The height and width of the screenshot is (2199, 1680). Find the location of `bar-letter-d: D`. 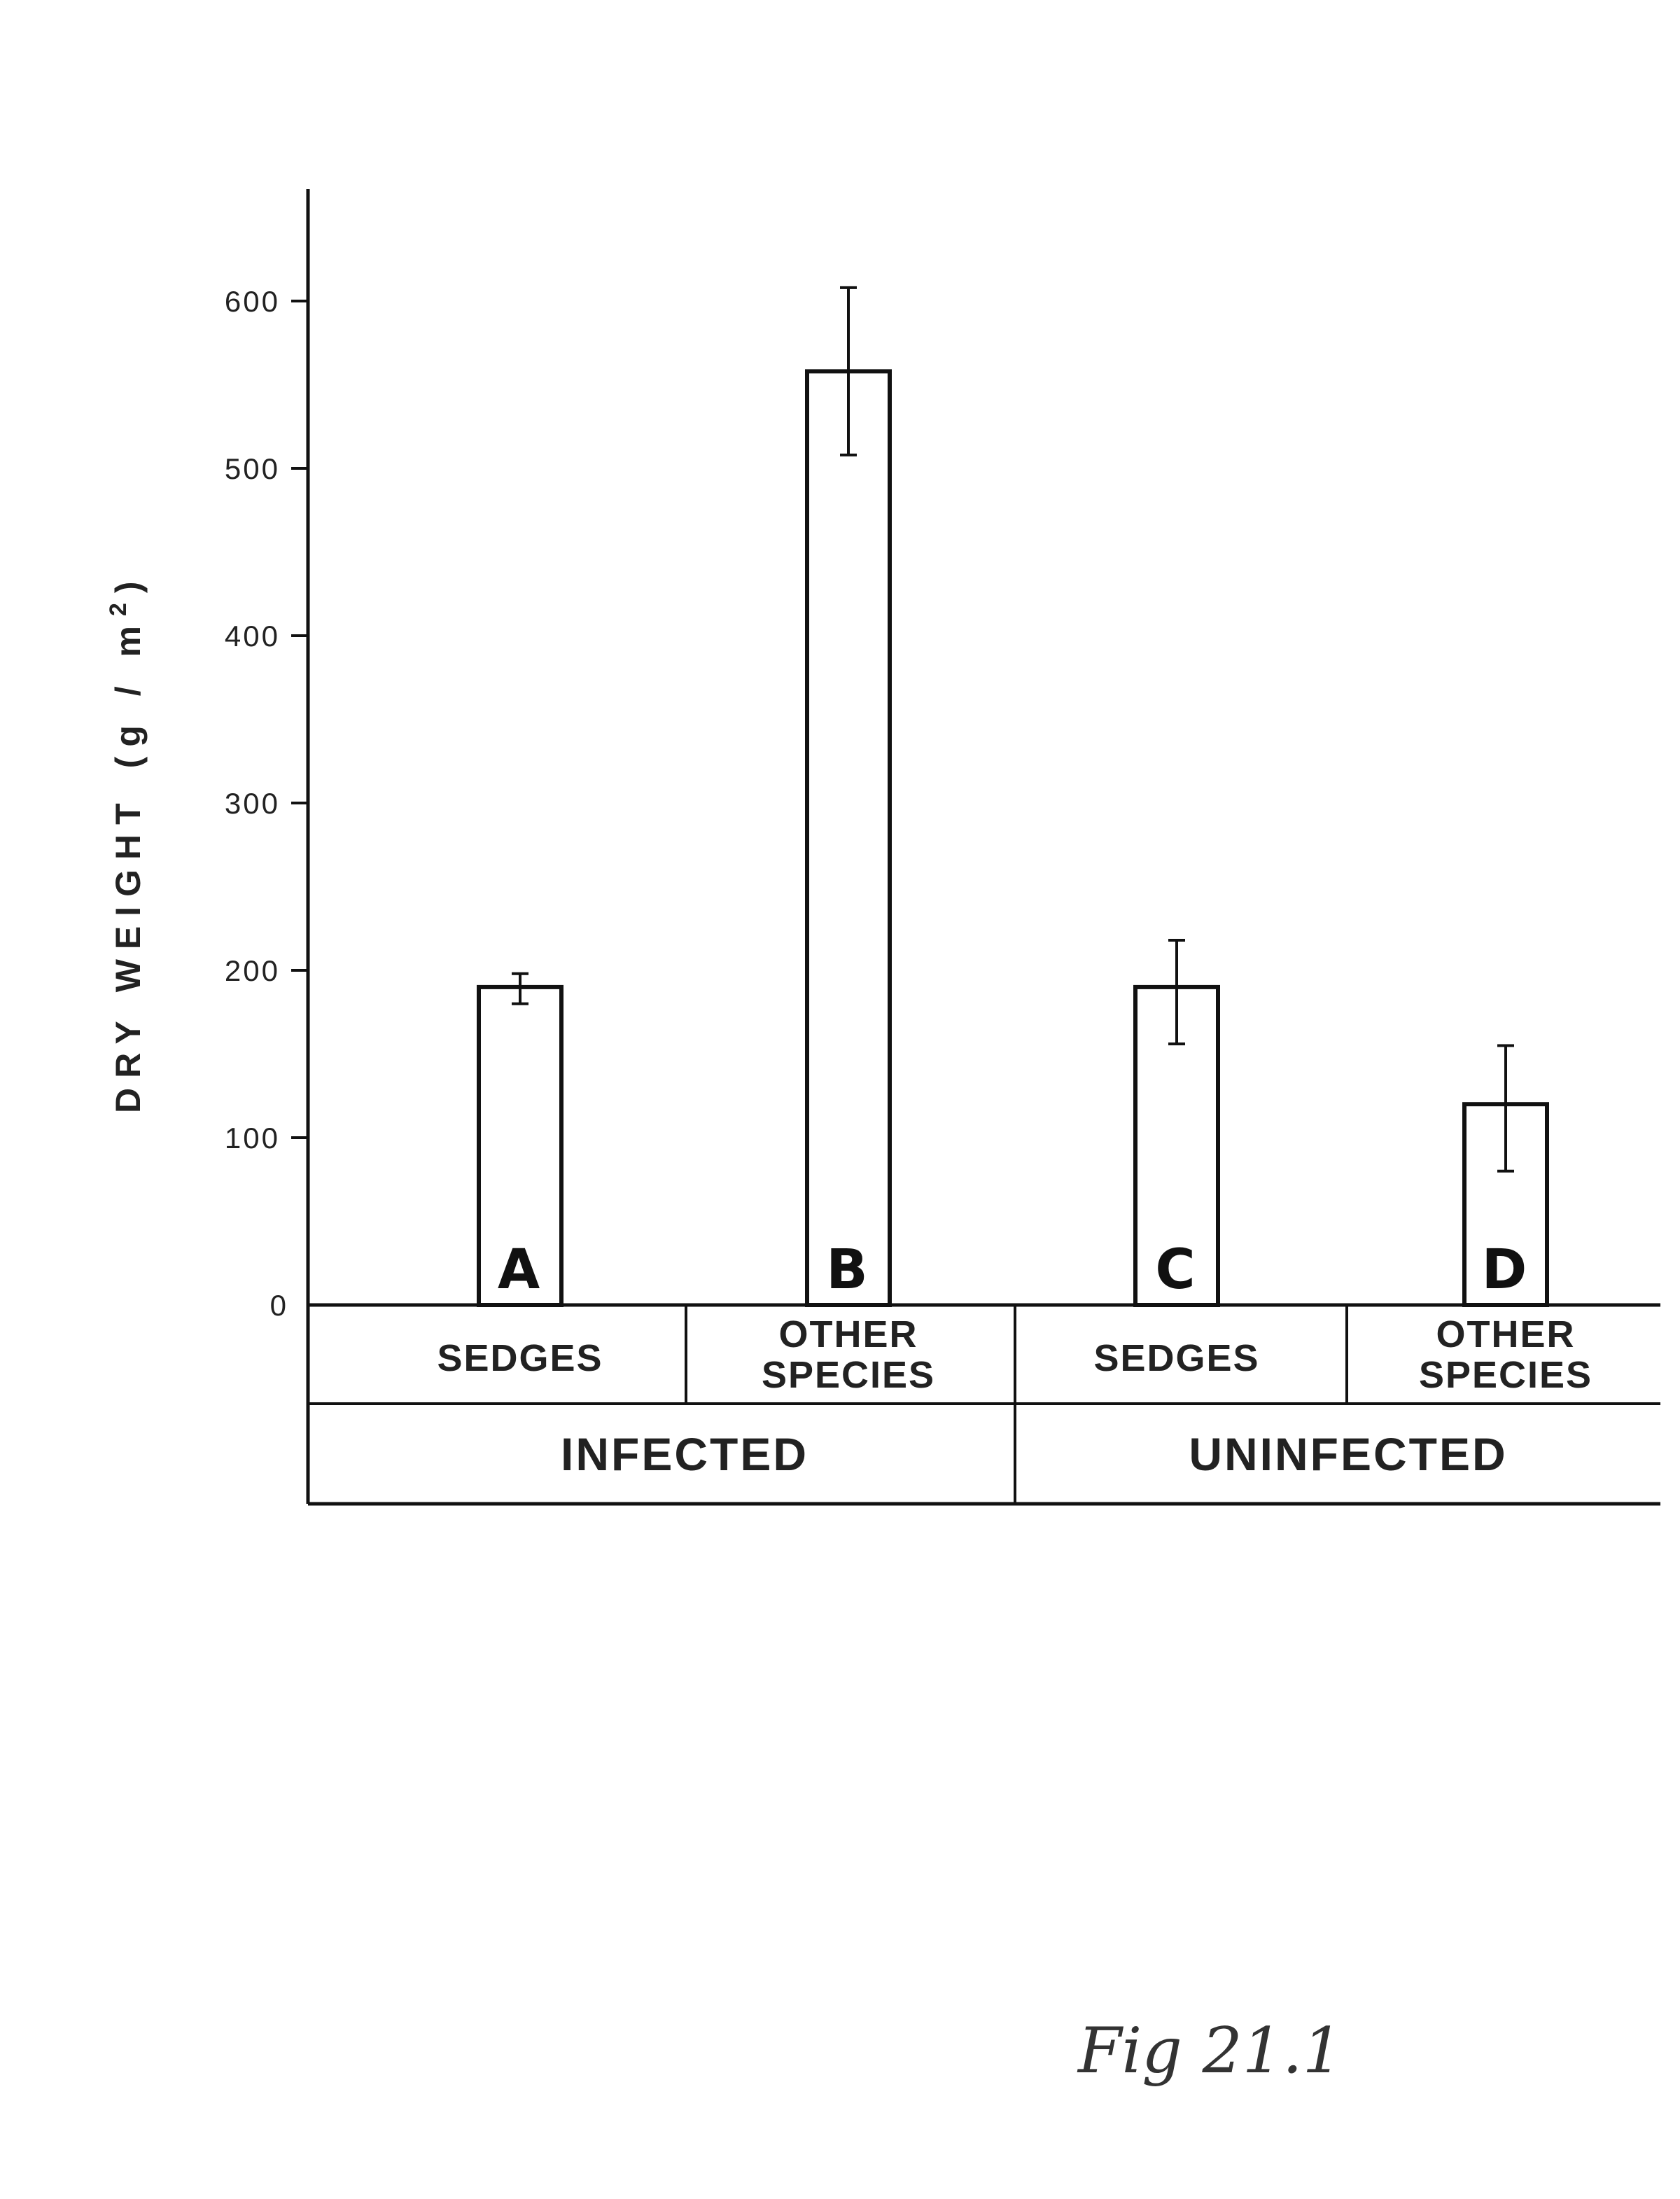

bar-letter-d: D is located at coordinates (1506, 1269).